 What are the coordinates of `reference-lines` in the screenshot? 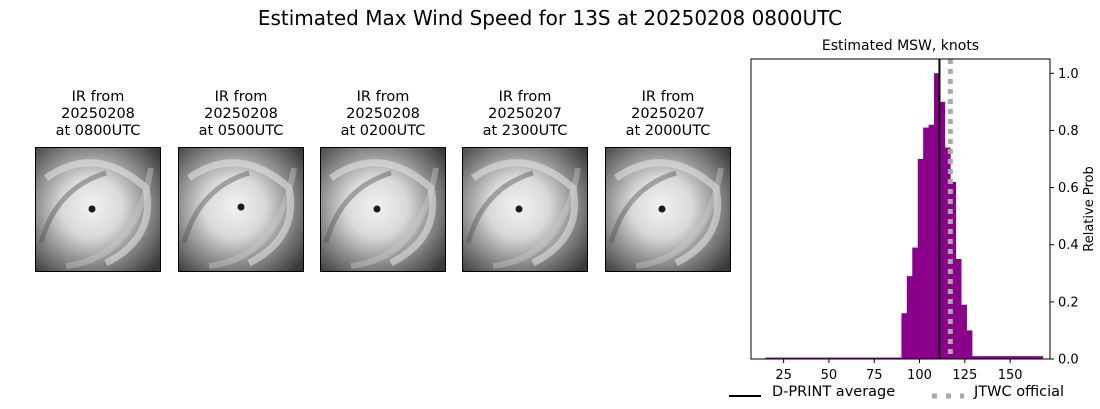 It's located at (945, 209).